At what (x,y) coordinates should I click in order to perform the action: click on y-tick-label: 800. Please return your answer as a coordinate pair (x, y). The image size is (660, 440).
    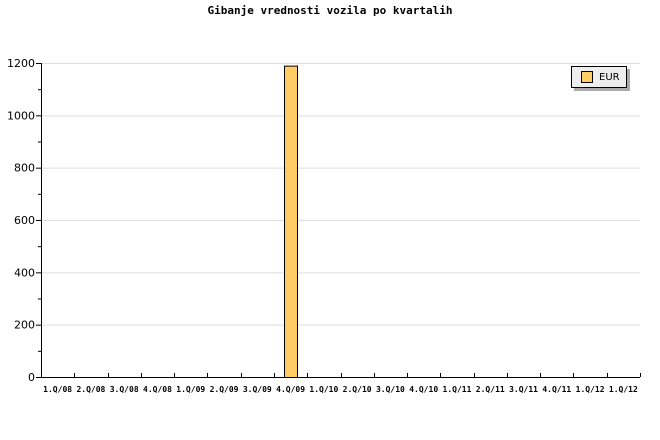
    Looking at the image, I should click on (24, 168).